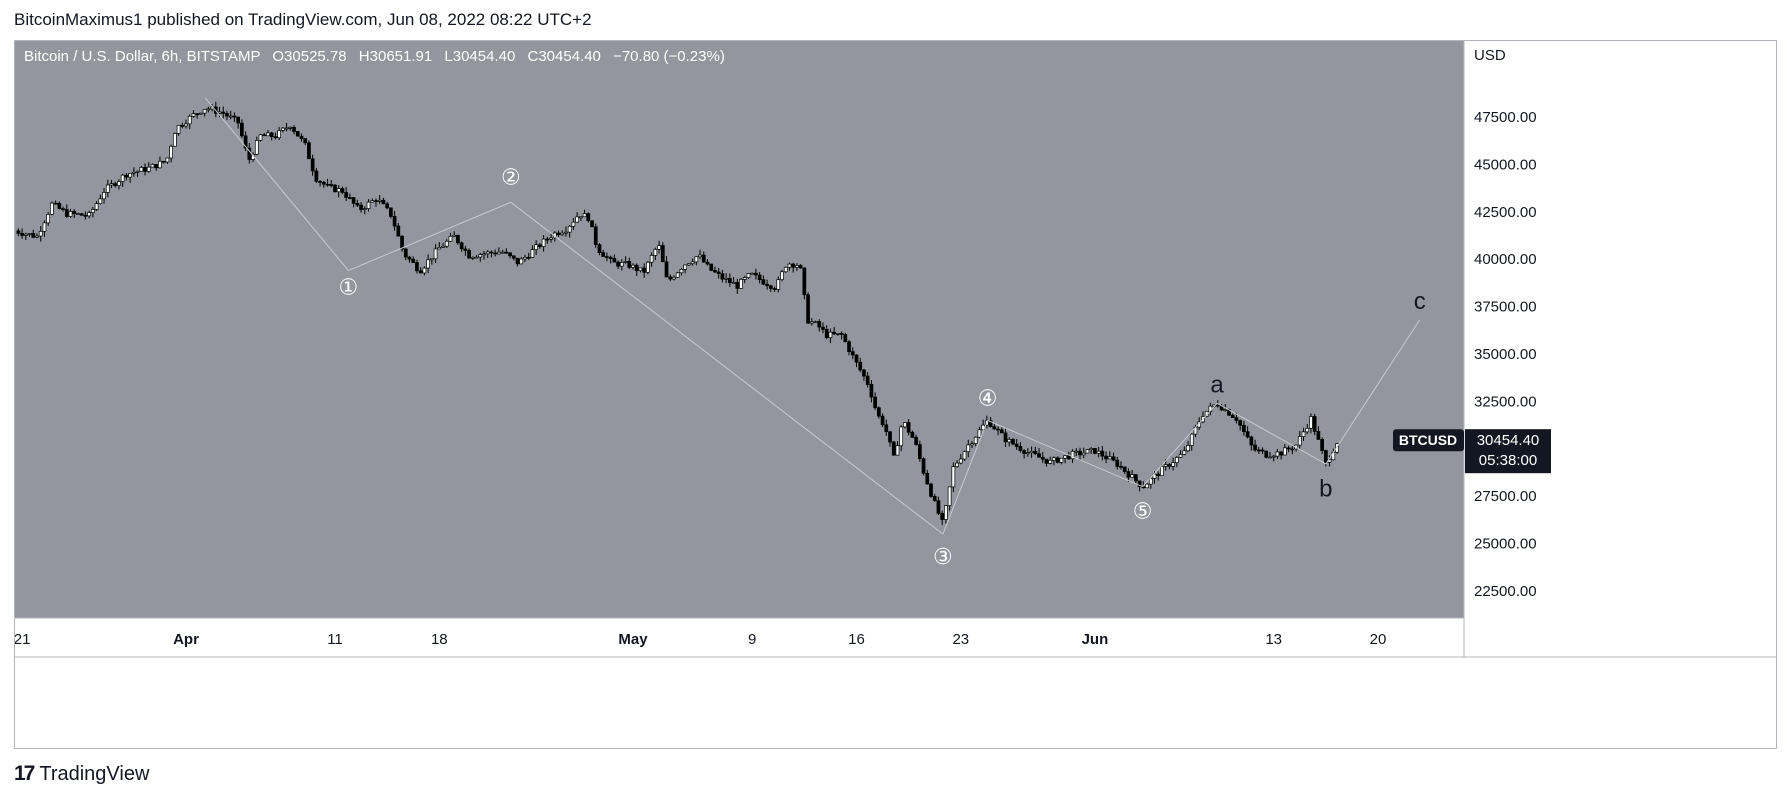 The height and width of the screenshot is (800, 1791). I want to click on legend-open-label: O, so click(278, 56).